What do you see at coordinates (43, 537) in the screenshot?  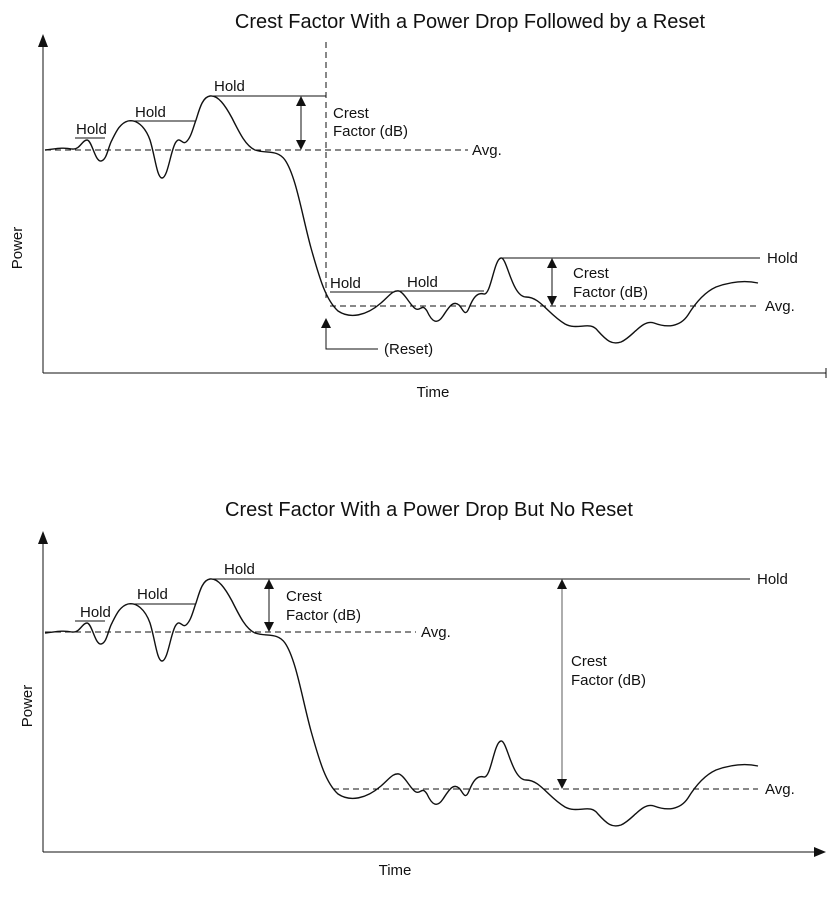 I see `bottom-y-axis-arrowhead` at bounding box center [43, 537].